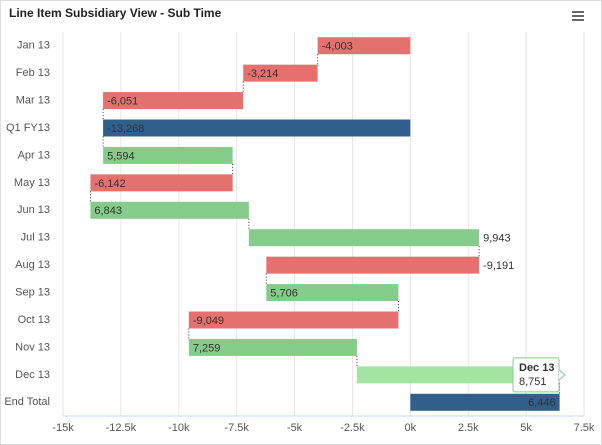 This screenshot has height=445, width=602. I want to click on y-tick-label: Aug 13, so click(32, 265).